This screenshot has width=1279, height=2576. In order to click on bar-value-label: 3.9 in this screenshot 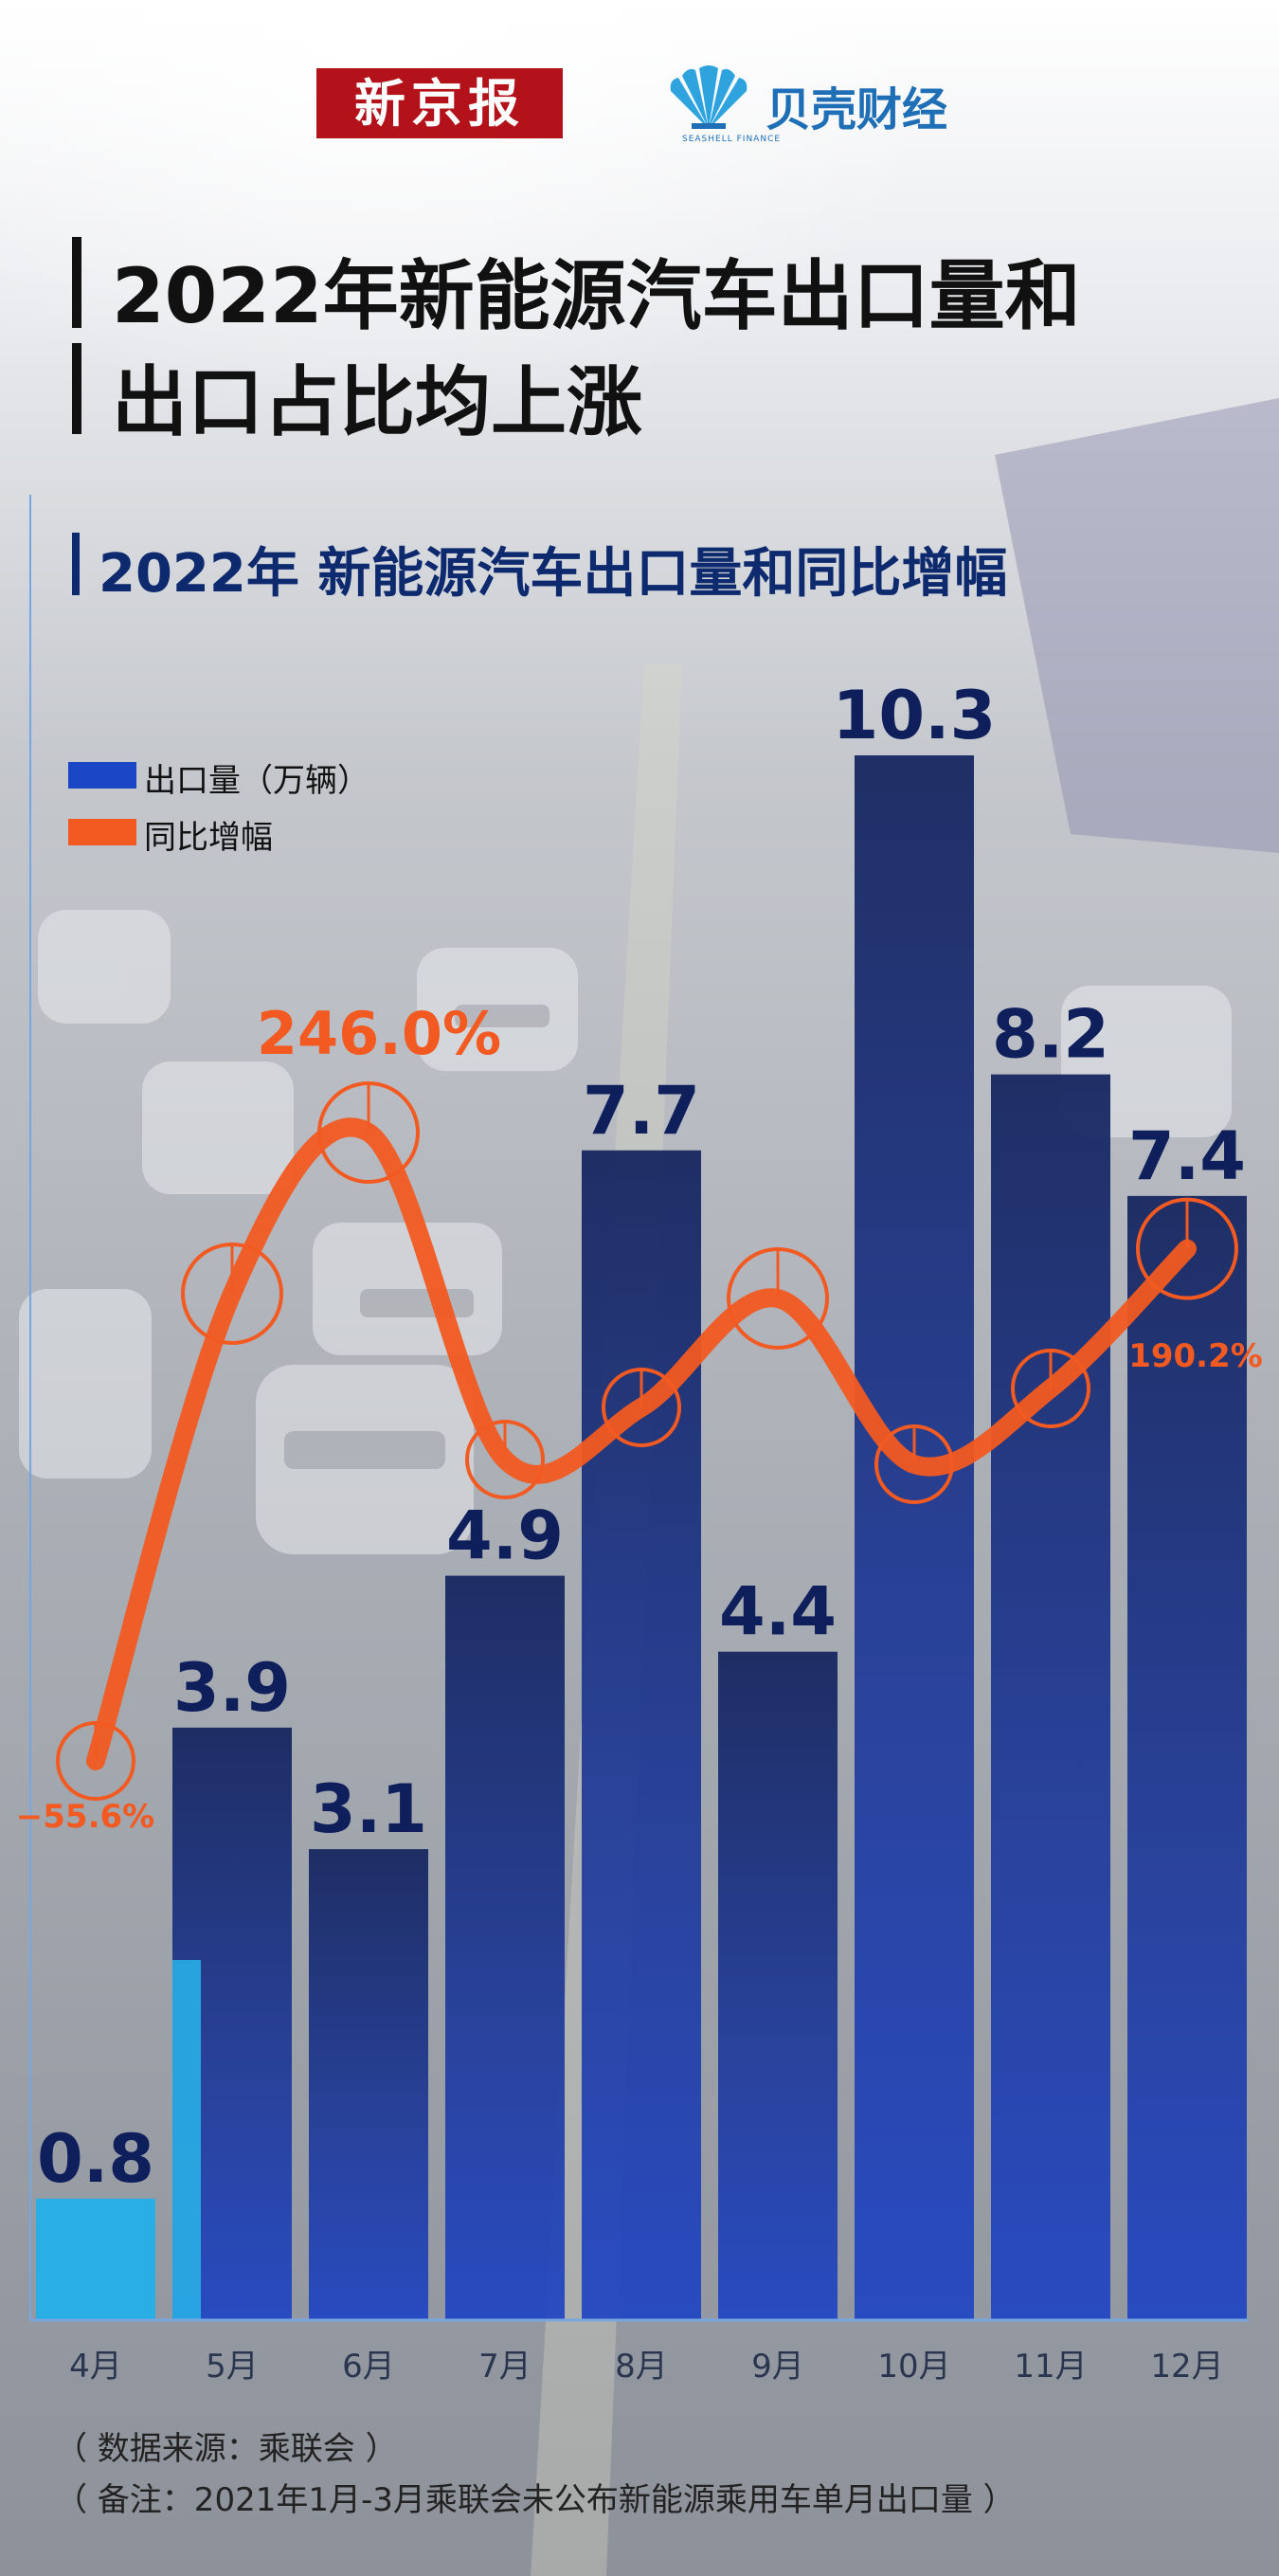, I will do `click(232, 1688)`.